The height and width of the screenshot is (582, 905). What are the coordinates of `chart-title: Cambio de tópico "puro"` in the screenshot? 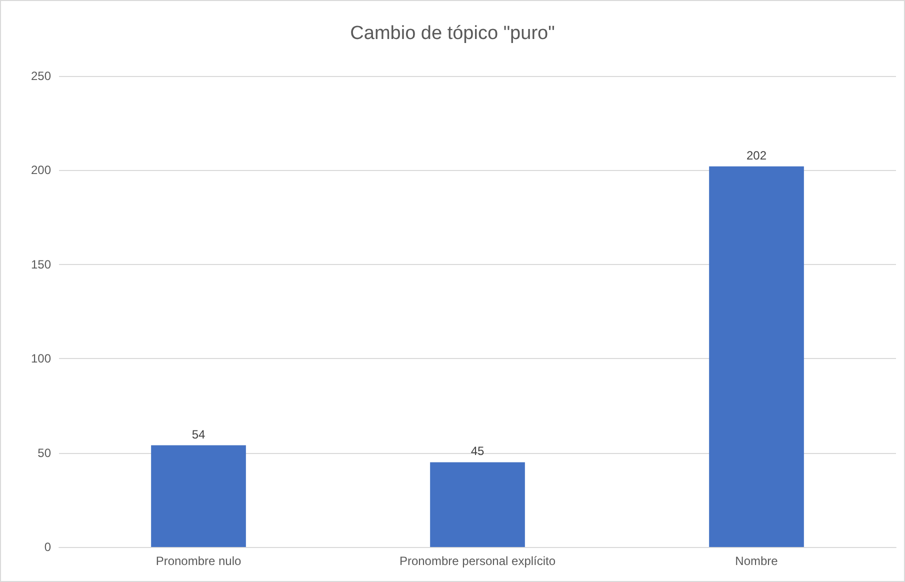 It's located at (452, 33).